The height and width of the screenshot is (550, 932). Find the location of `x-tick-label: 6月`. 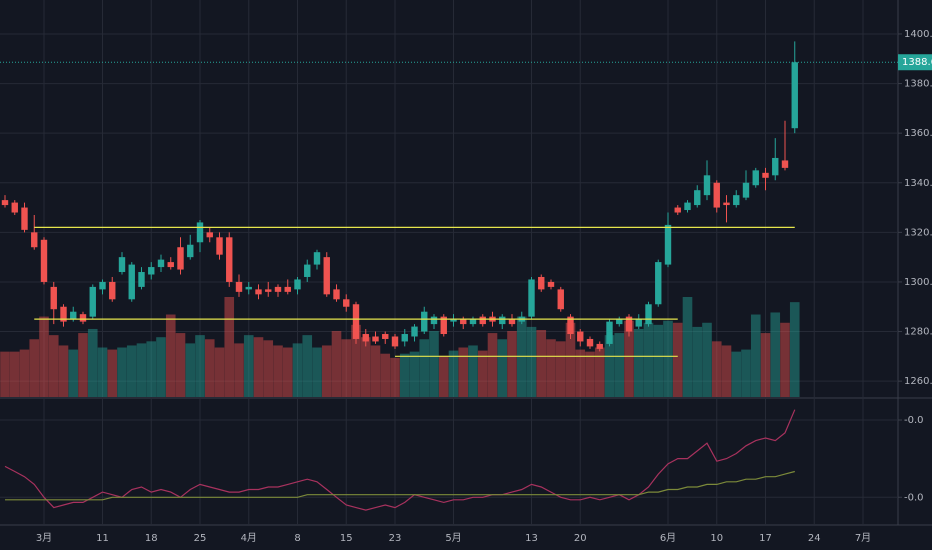

x-tick-label: 6月 is located at coordinates (668, 538).